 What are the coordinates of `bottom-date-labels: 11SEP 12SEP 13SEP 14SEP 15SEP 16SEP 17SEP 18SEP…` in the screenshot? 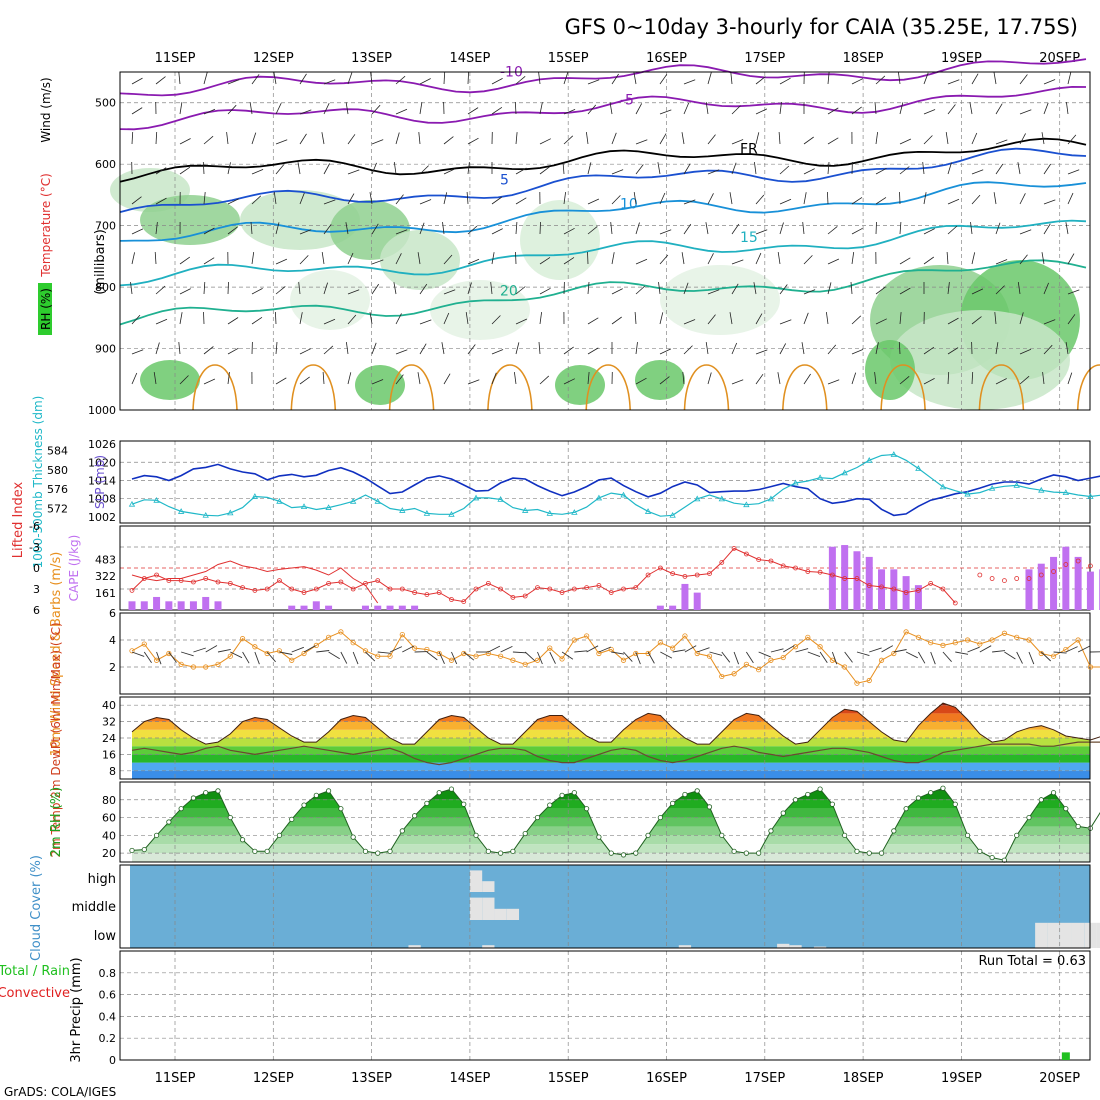 It's located at (618, 1078).